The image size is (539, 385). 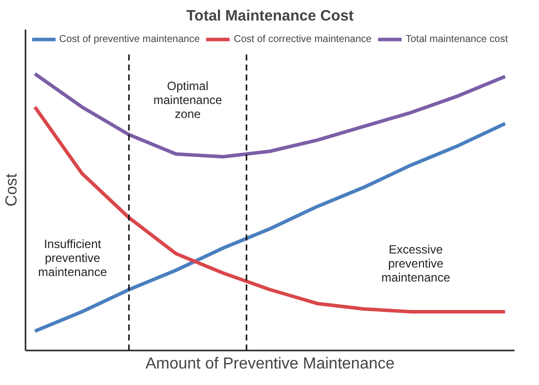 I want to click on legend-label: Cost of preventive maintenance, so click(x=129, y=39).